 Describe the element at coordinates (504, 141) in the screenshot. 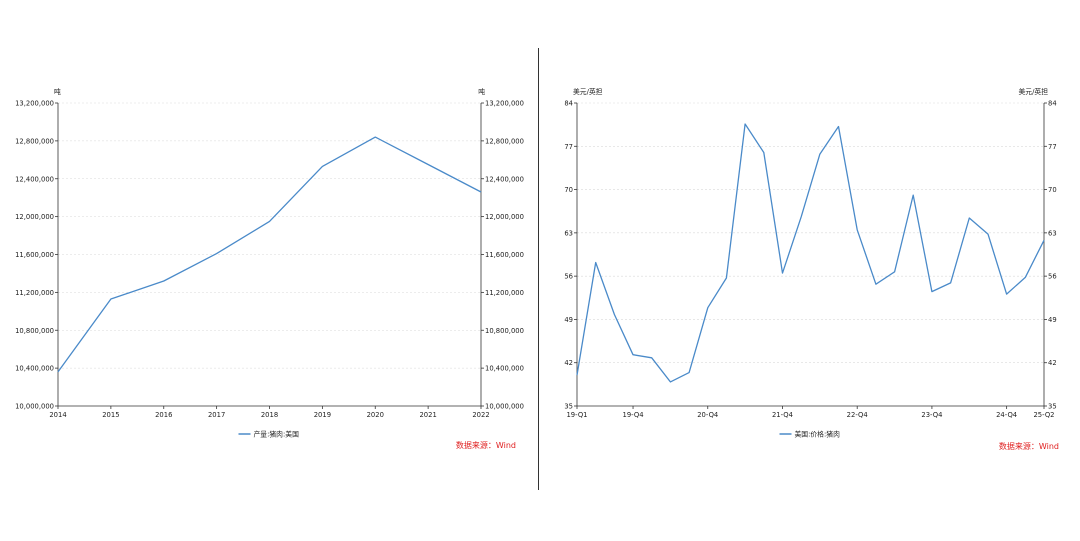

I see `y-tick-label-right: 12,800,000` at that location.